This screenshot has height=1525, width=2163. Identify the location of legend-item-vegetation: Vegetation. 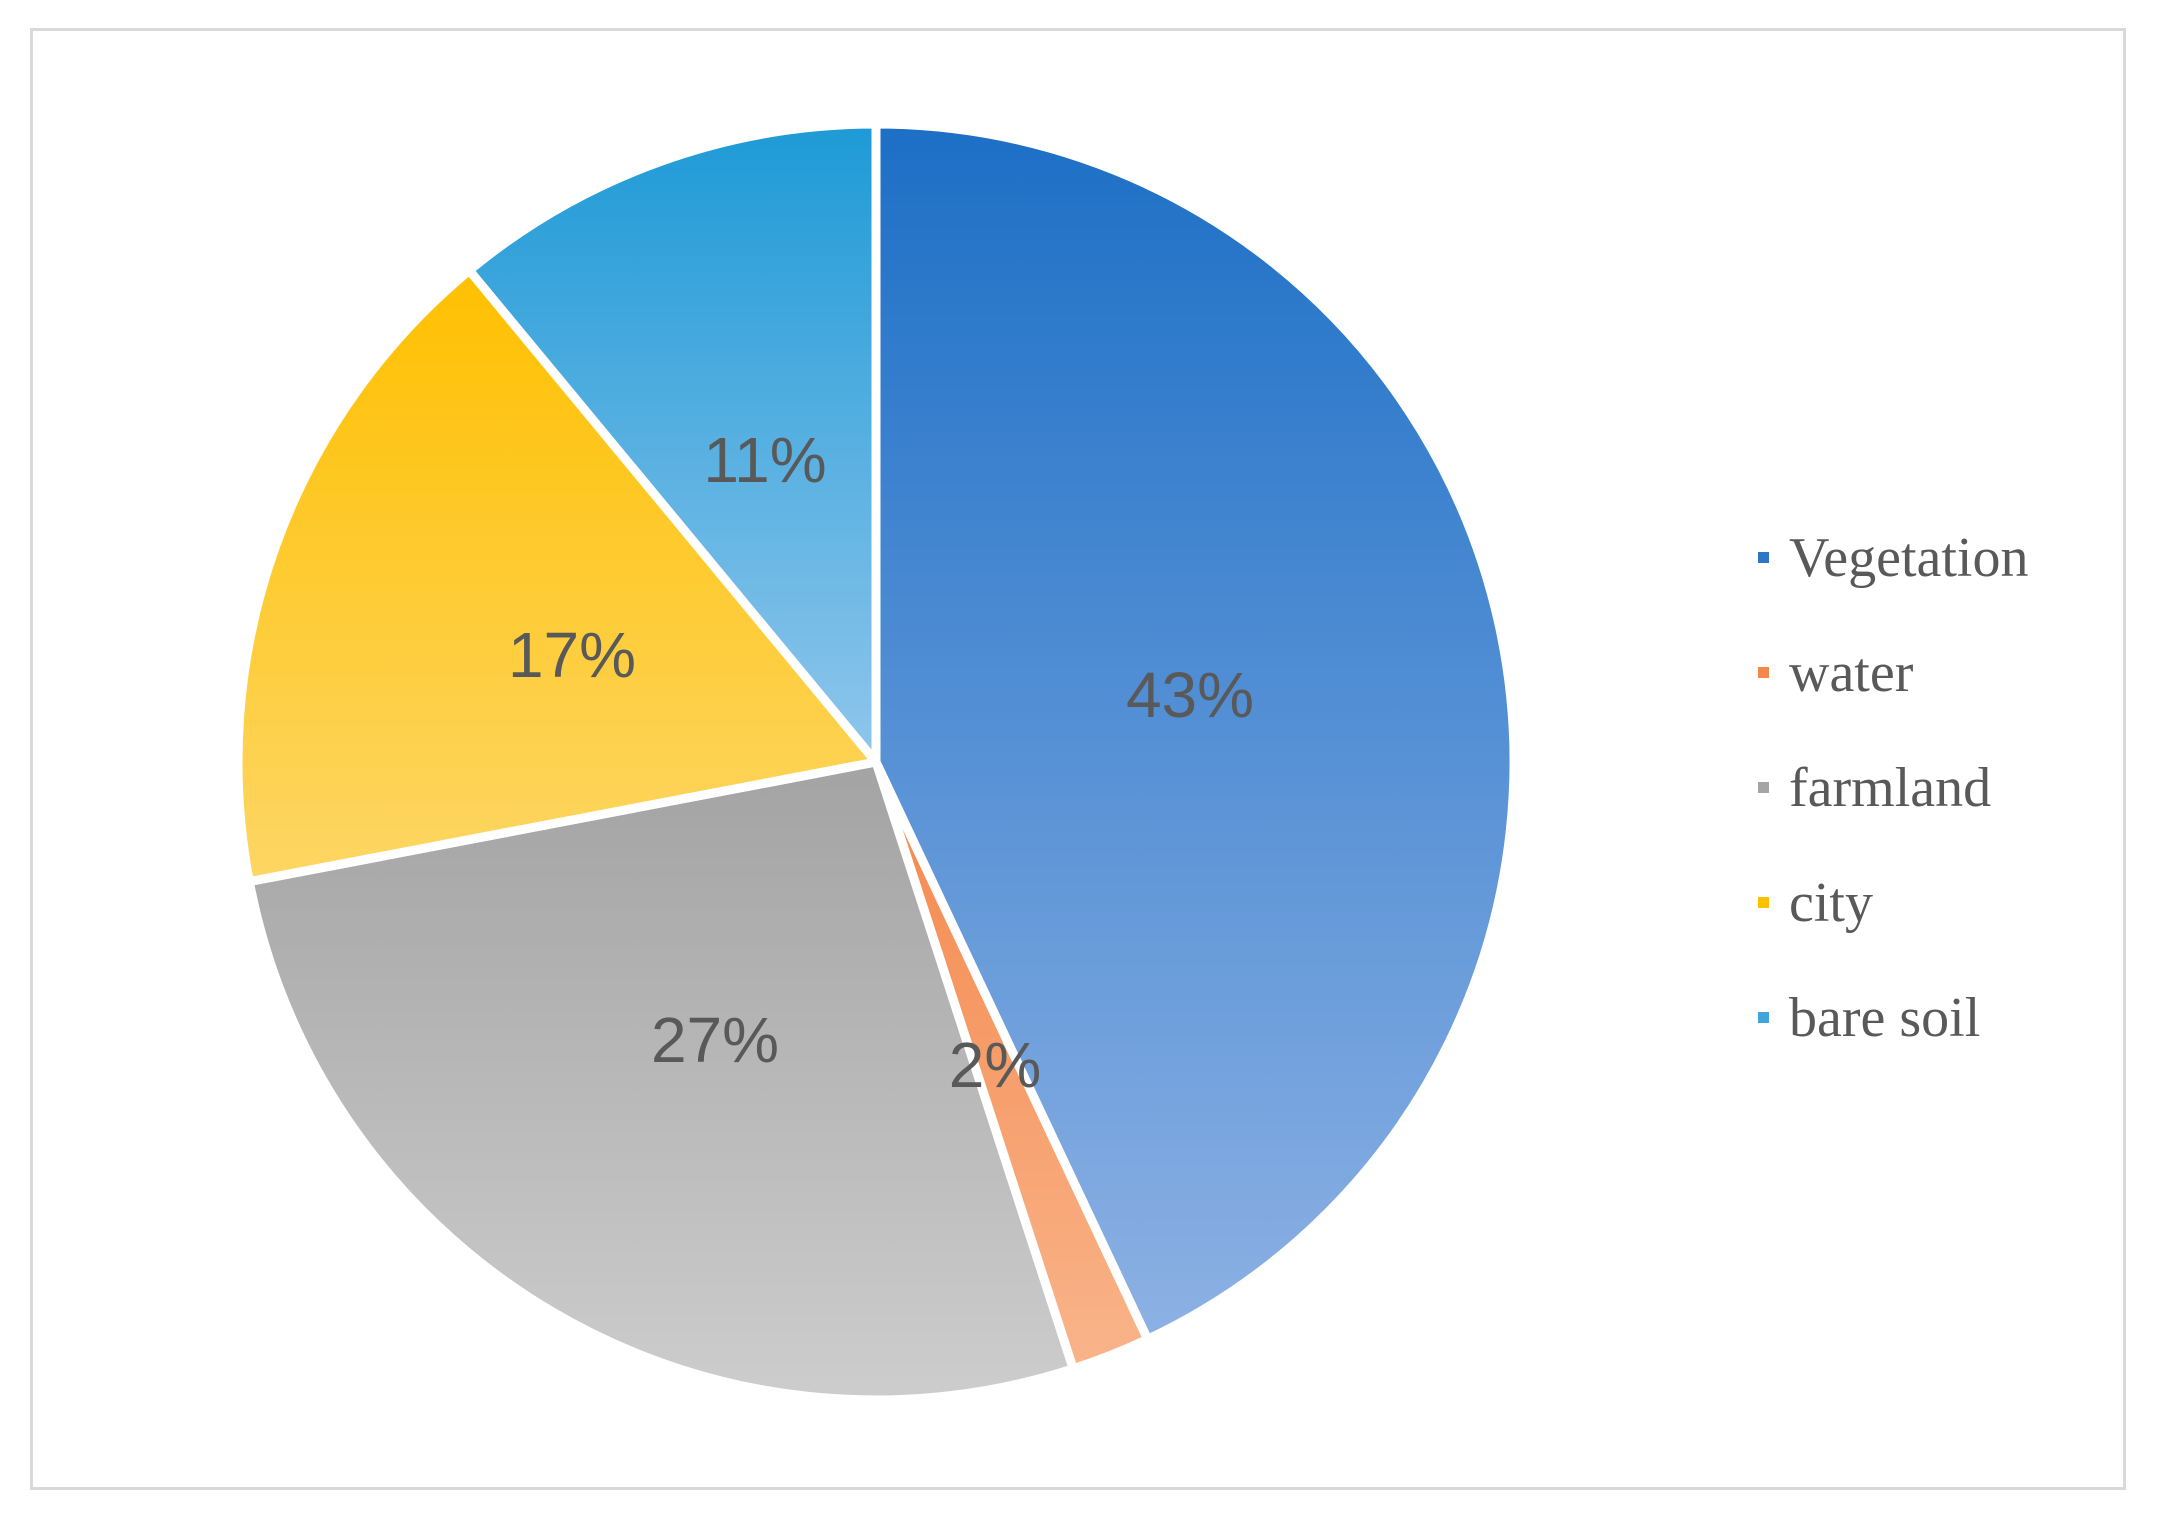
(1893, 557).